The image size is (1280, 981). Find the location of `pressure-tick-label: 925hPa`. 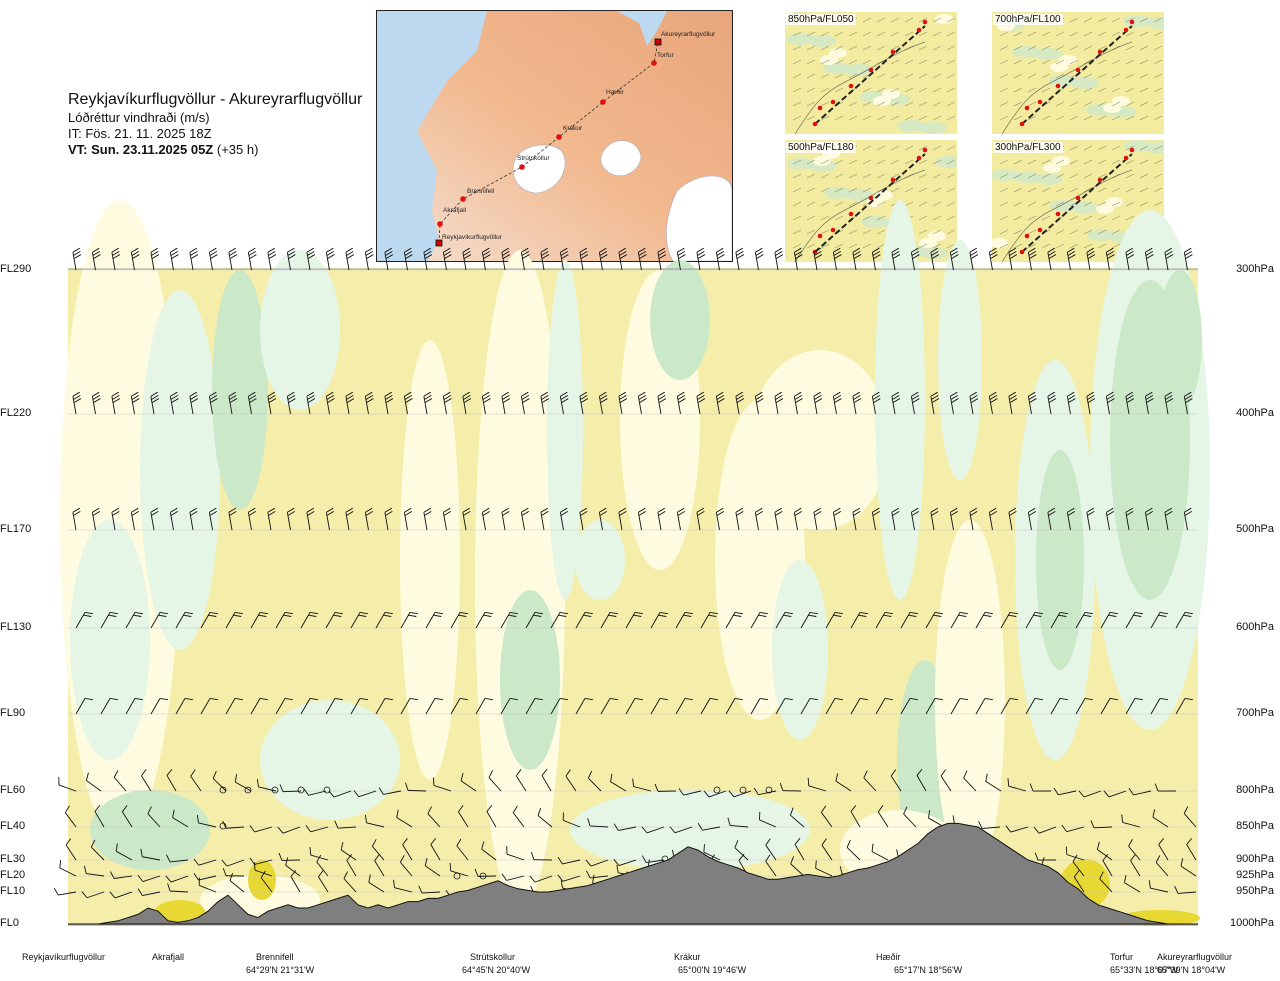

pressure-tick-label: 925hPa is located at coordinates (1255, 875).